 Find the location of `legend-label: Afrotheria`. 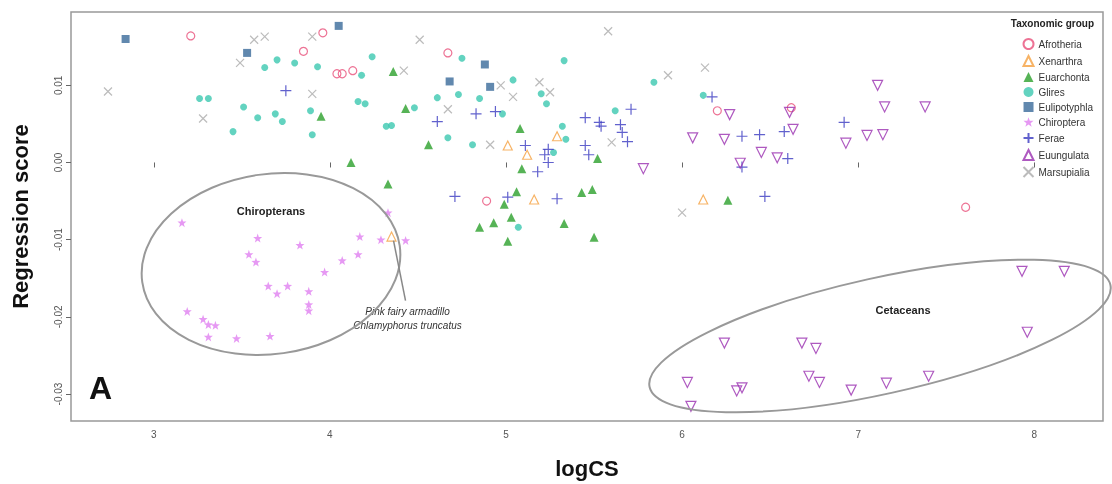

legend-label: Afrotheria is located at coordinates (1060, 44).